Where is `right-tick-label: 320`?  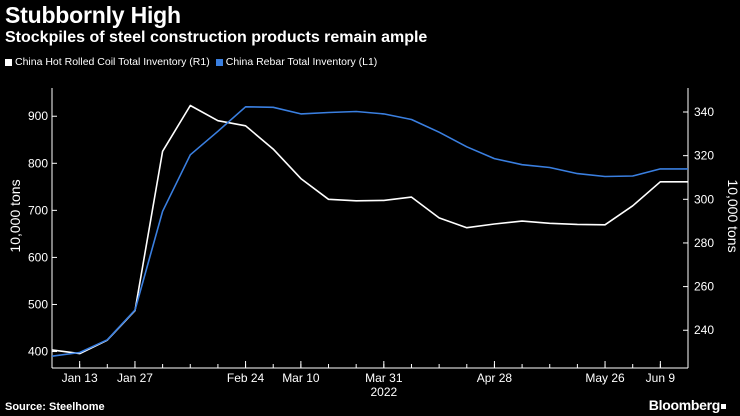 right-tick-label: 320 is located at coordinates (704, 156).